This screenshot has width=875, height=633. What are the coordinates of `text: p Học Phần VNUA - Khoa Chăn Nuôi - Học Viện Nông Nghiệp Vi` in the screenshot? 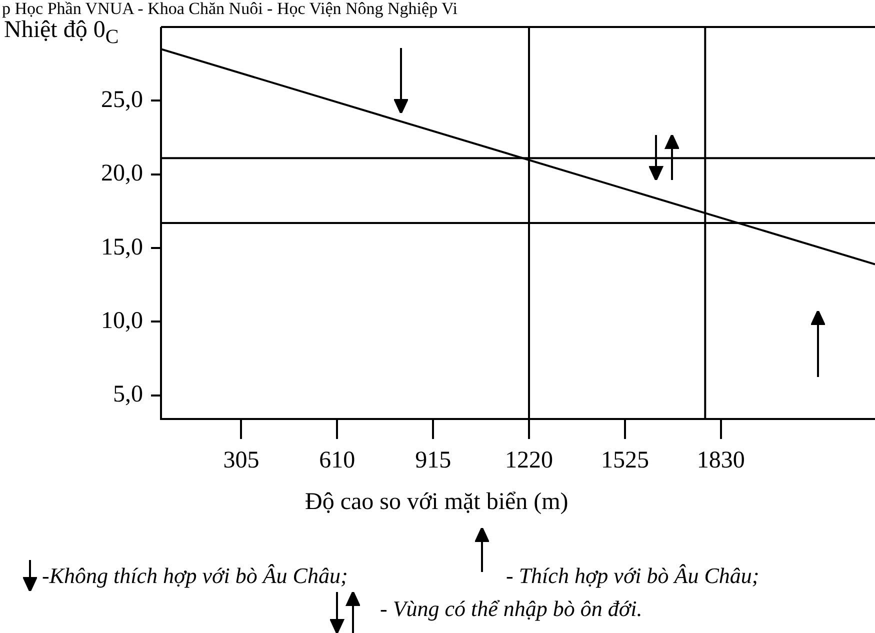 It's located at (230, 9).